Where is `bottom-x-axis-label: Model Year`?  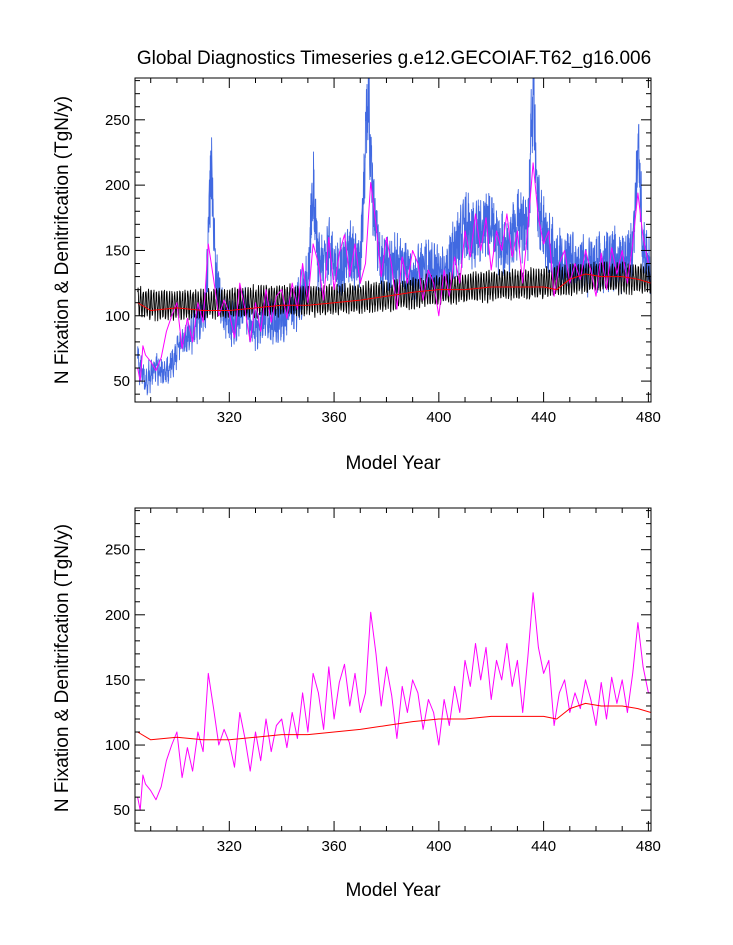
bottom-x-axis-label: Model Year is located at coordinates (393, 890).